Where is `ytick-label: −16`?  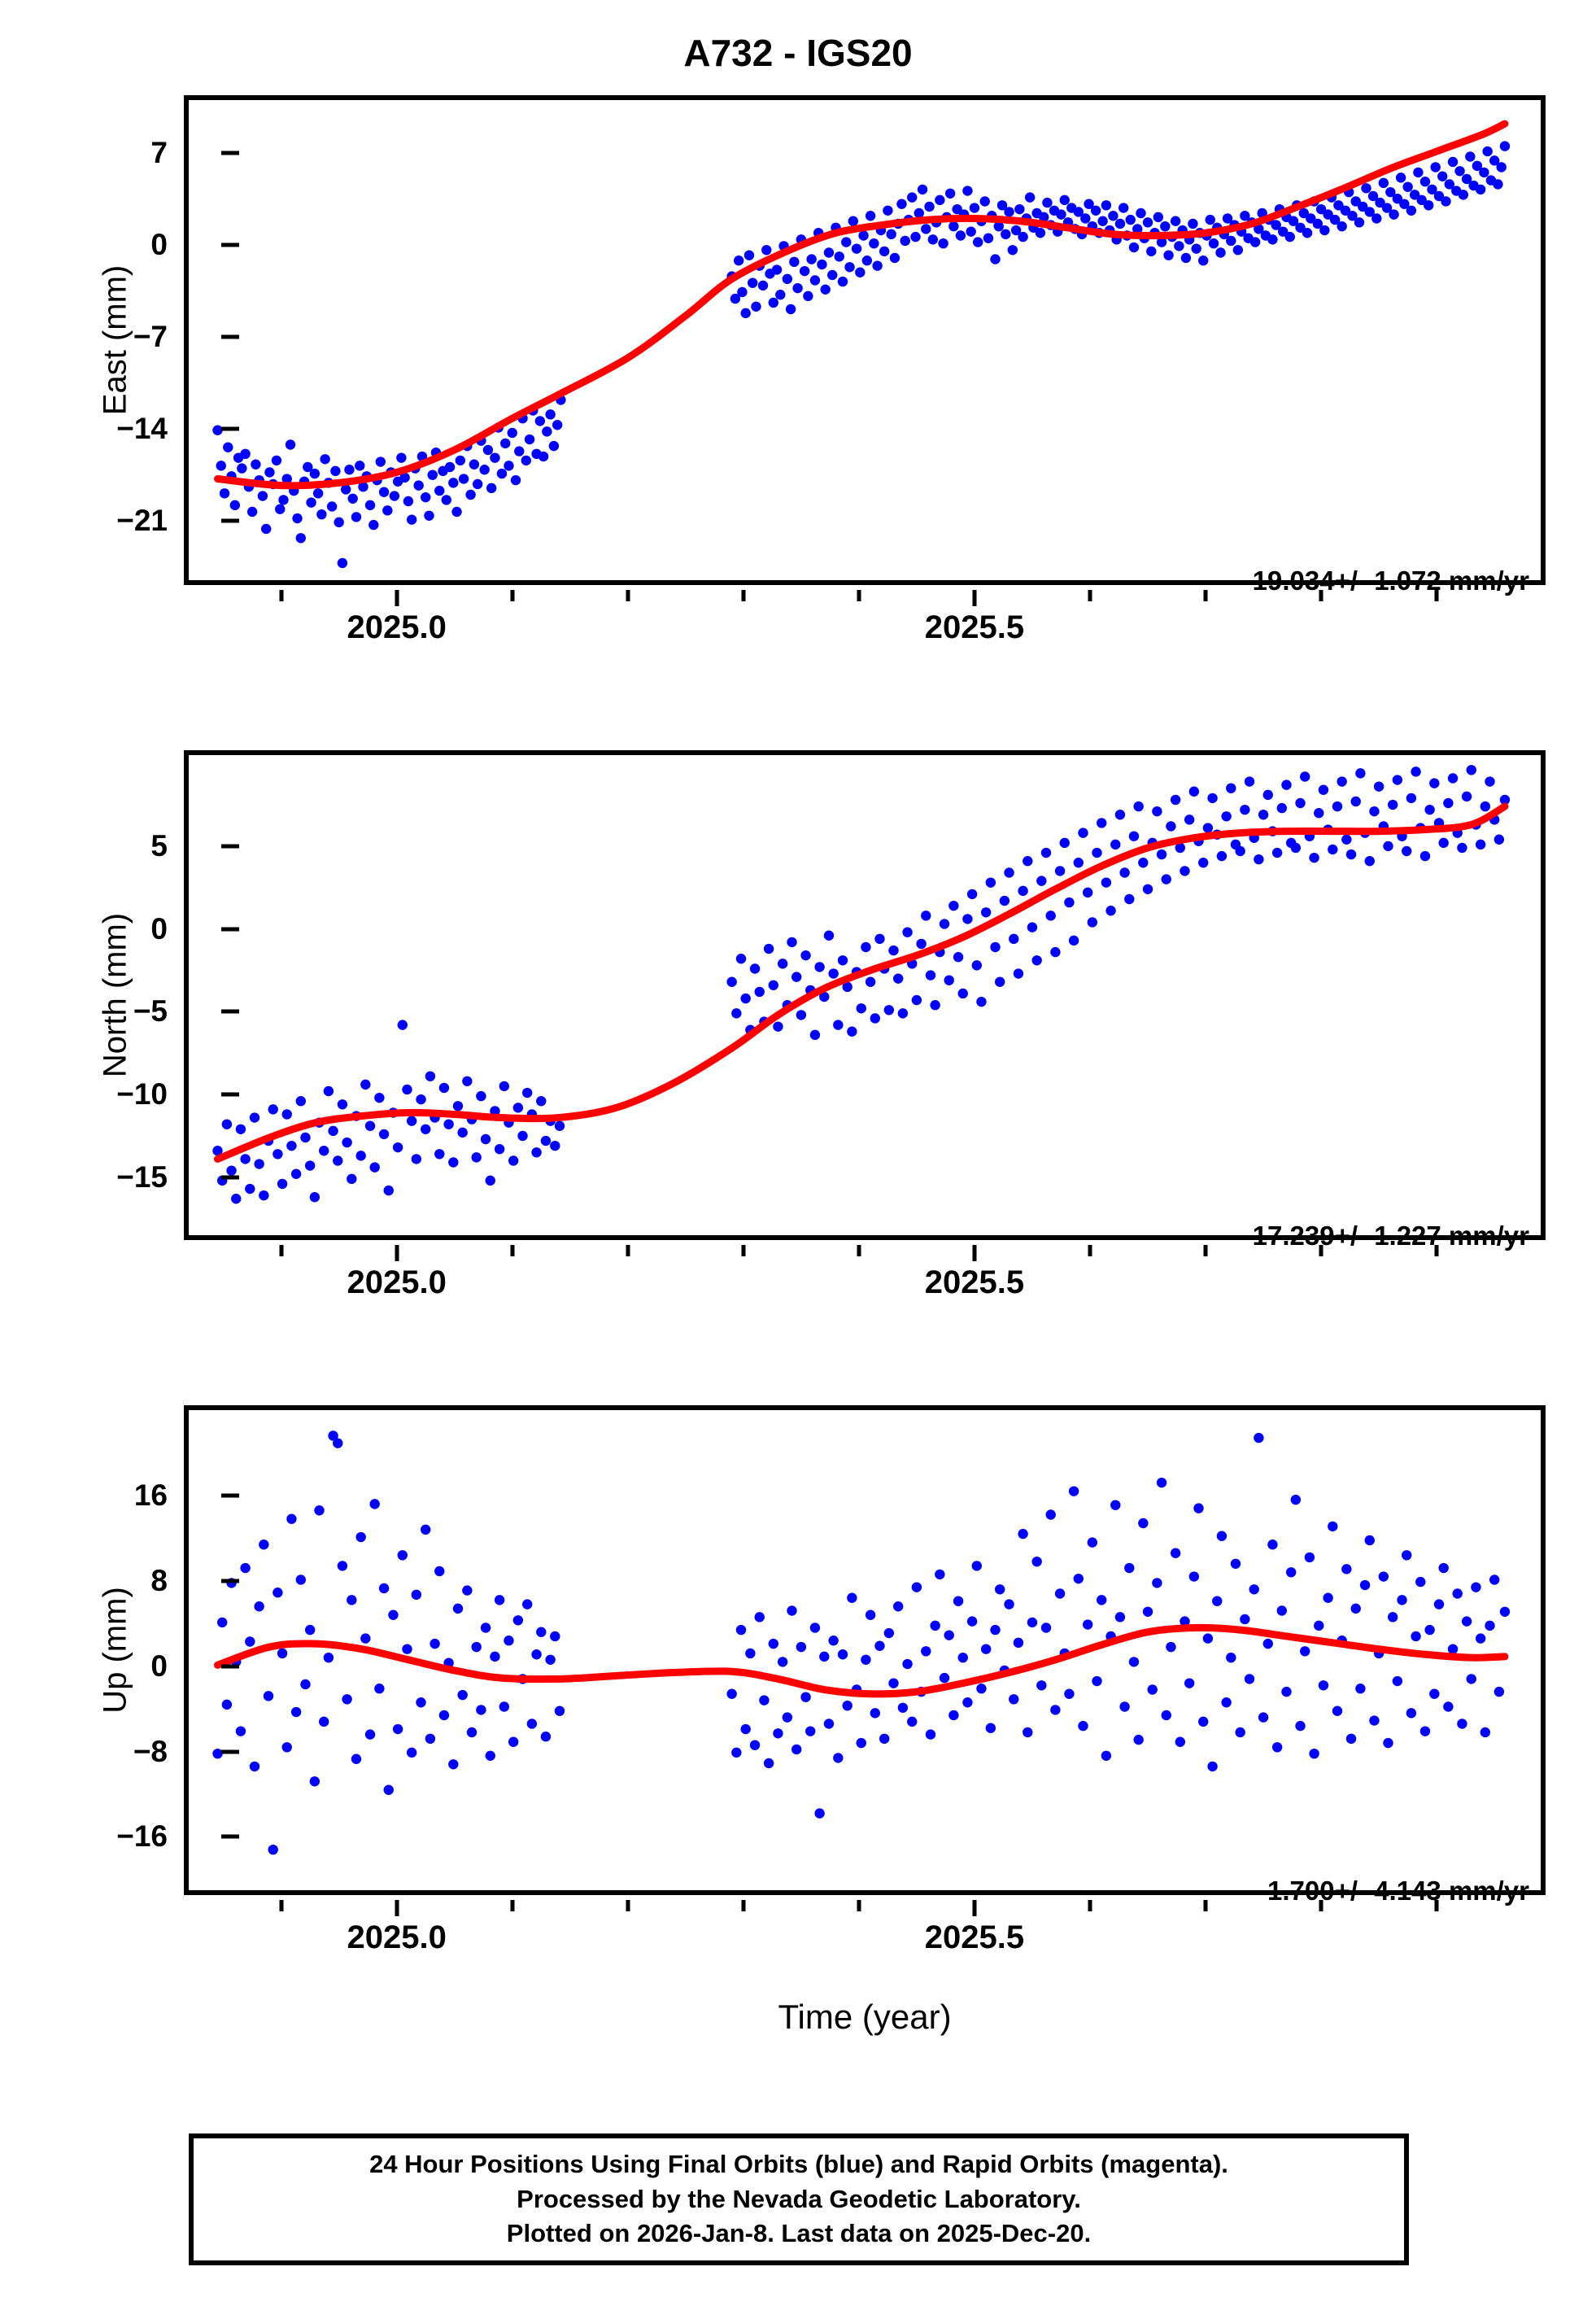
ytick-label: −16 is located at coordinates (142, 1836).